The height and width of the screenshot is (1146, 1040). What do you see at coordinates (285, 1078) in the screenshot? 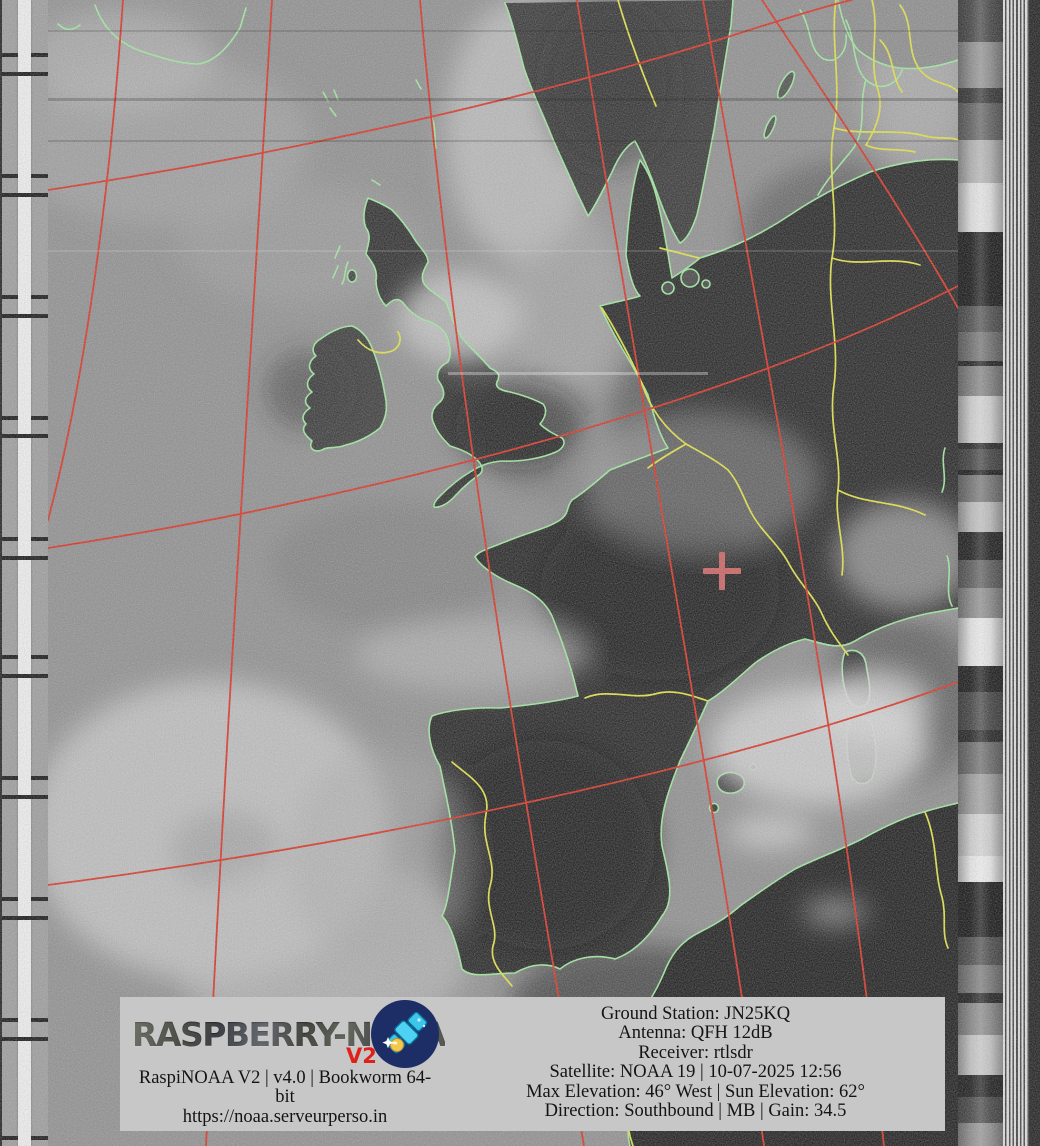
I see `software-version-line: RaspiNOAA V2 | v4.0 | Bookworm 64-` at bounding box center [285, 1078].